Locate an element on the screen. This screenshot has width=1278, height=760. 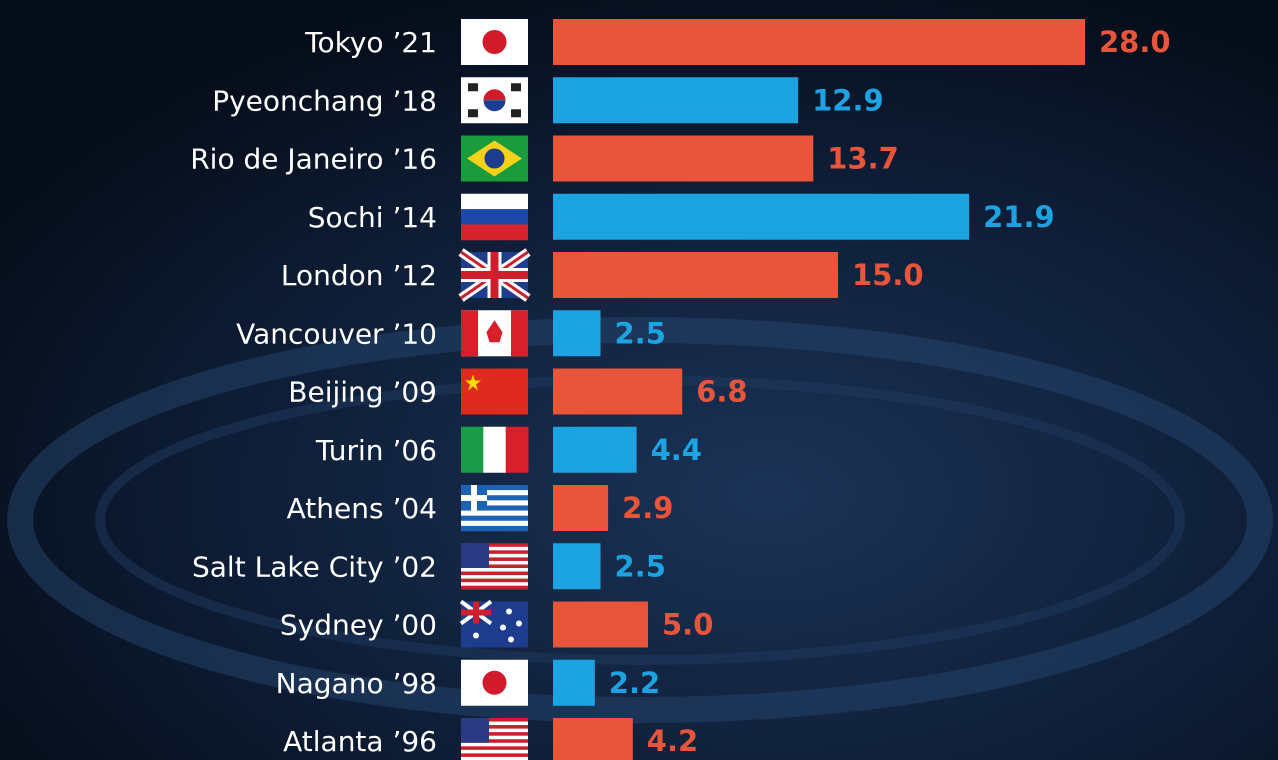
y-tick-label: Atlanta ’96 is located at coordinates (360, 741).